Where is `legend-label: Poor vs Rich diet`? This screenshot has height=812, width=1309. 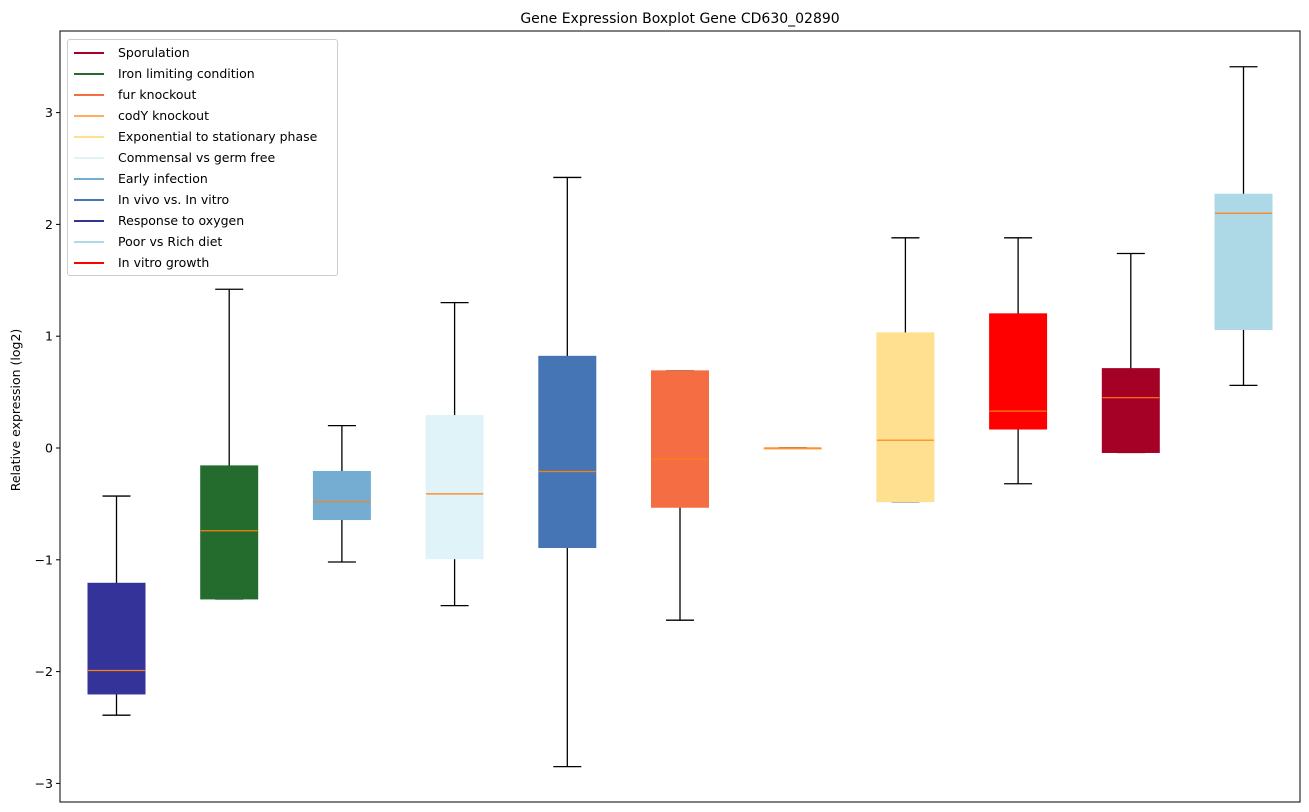
legend-label: Poor vs Rich diet is located at coordinates (170, 241).